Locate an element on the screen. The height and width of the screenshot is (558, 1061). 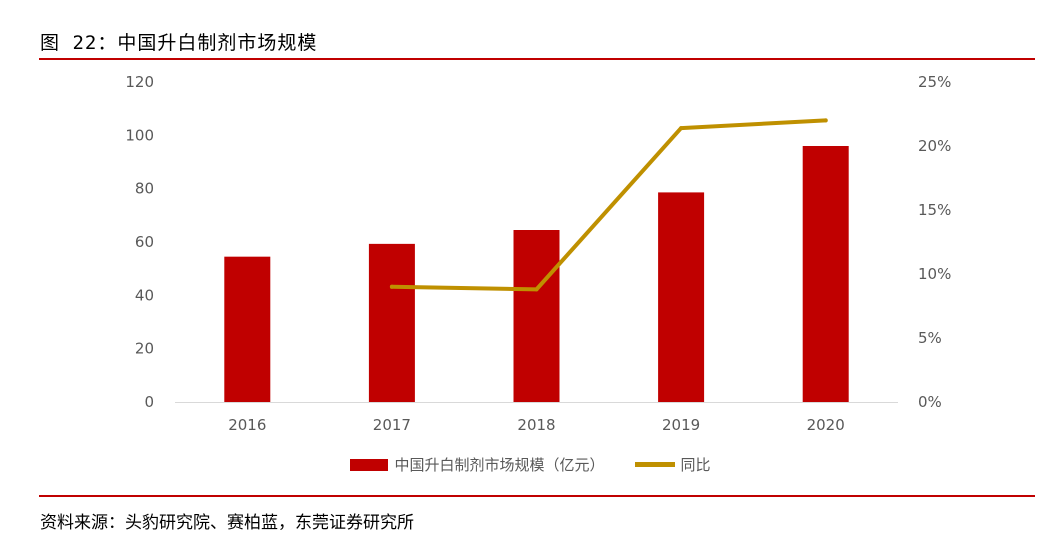
x-tick-label: 2018 is located at coordinates (536, 425).